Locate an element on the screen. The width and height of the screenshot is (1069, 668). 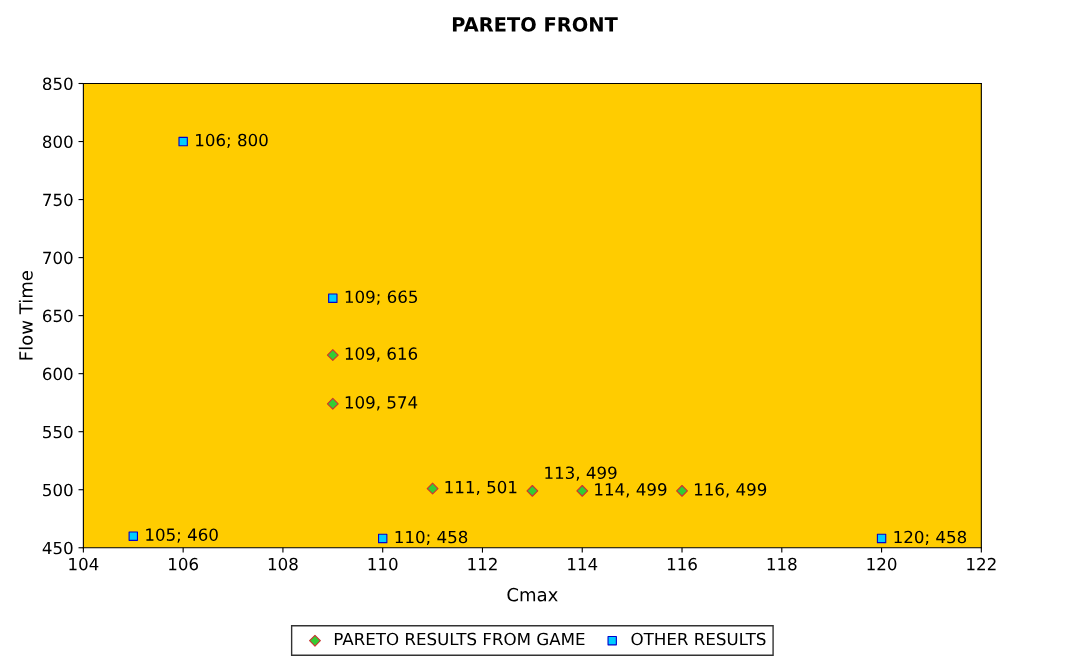
y-tick-label: 800 is located at coordinates (57, 142).